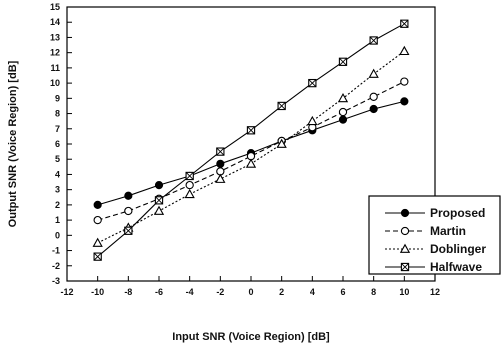 This screenshot has width=504, height=349. Describe the element at coordinates (57, 220) in the screenshot. I see `y-tick-label: 1` at that location.